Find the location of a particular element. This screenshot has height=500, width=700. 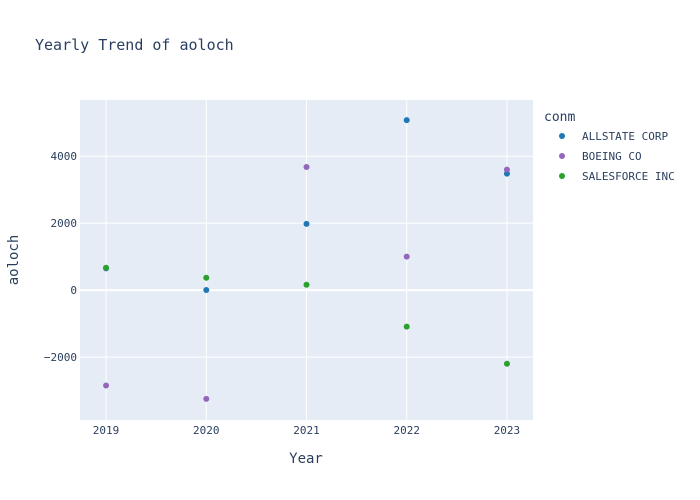

legend-label: SALESFORCE INC is located at coordinates (628, 176).